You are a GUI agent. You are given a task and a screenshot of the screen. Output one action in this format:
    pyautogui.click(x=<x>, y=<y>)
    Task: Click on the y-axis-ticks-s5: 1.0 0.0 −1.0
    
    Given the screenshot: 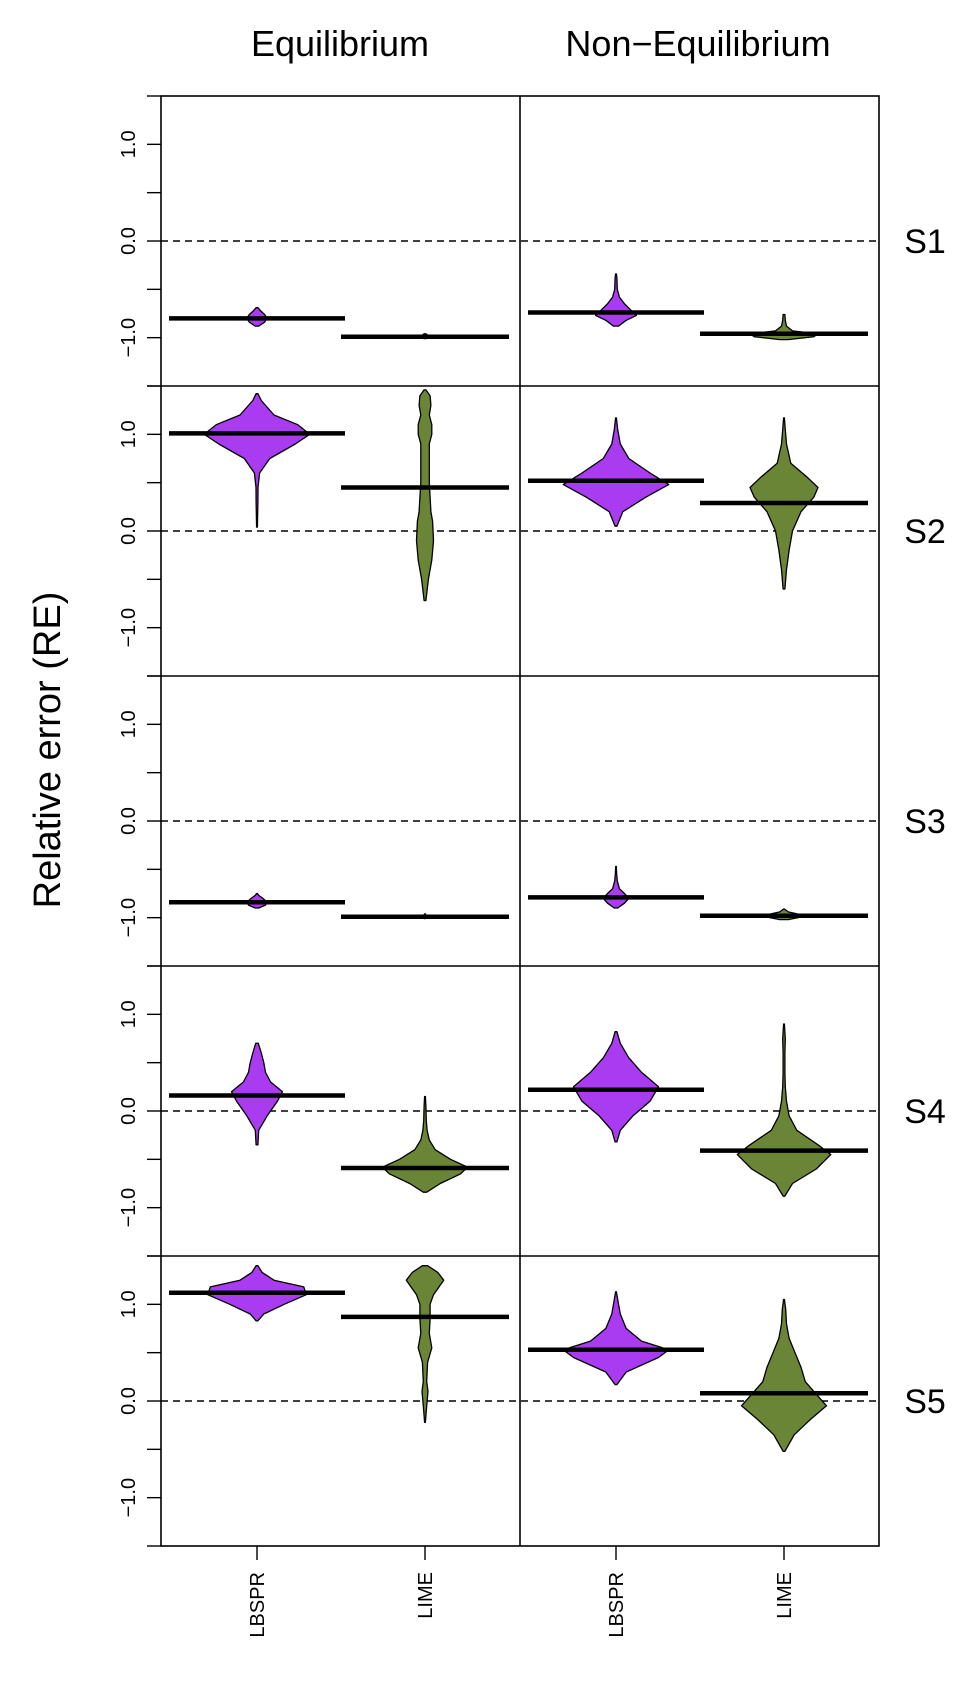 What is the action you would take?
    pyautogui.click(x=139, y=1401)
    